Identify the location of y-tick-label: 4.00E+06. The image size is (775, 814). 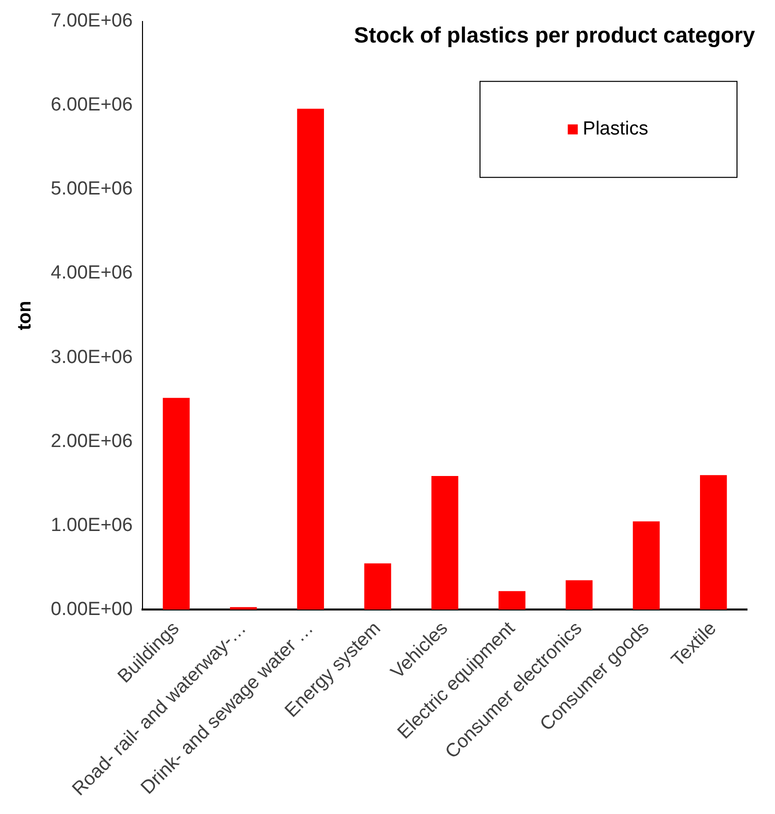
(91, 273).